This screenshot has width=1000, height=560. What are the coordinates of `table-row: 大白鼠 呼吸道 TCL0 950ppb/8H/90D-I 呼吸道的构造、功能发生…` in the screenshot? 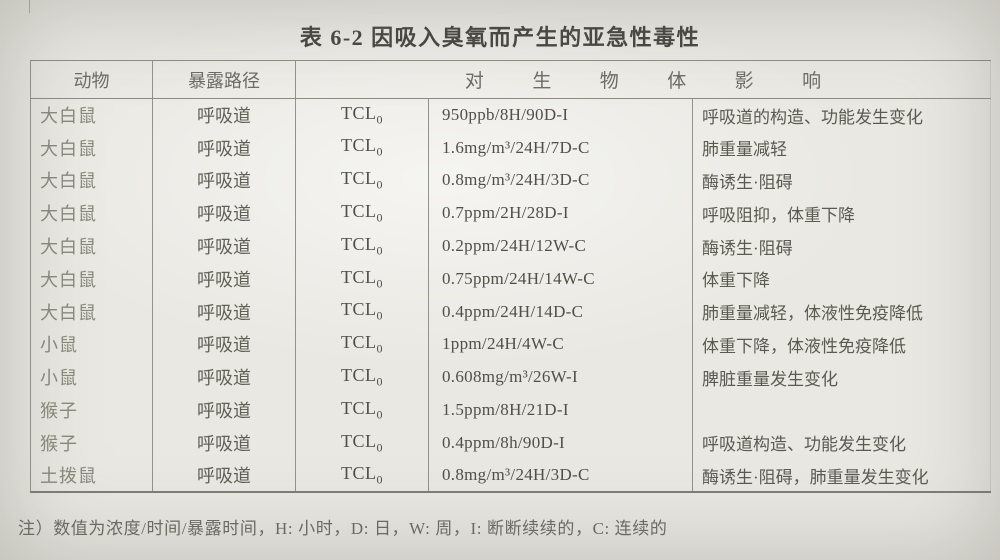 It's located at (511, 115).